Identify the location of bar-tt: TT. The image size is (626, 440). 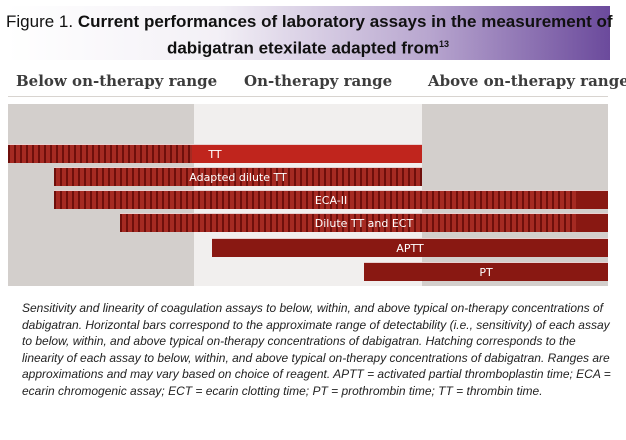
(215, 153).